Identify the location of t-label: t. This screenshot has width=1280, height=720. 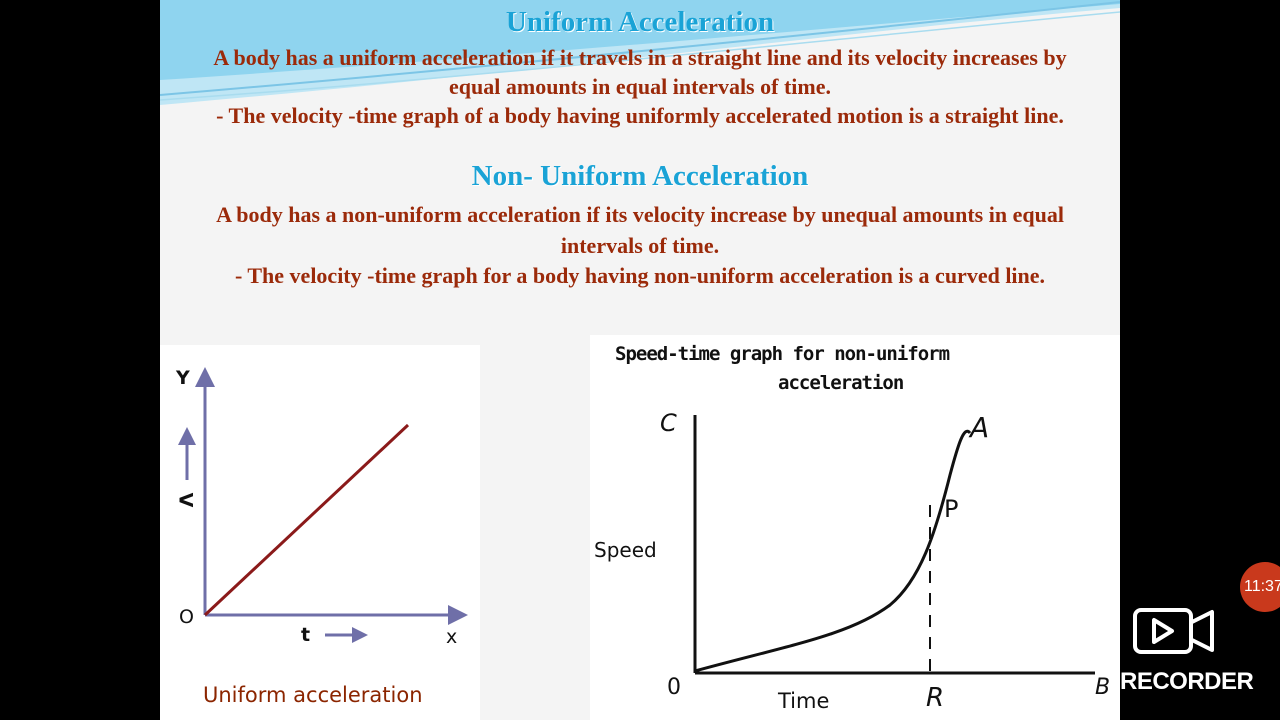
(306, 635).